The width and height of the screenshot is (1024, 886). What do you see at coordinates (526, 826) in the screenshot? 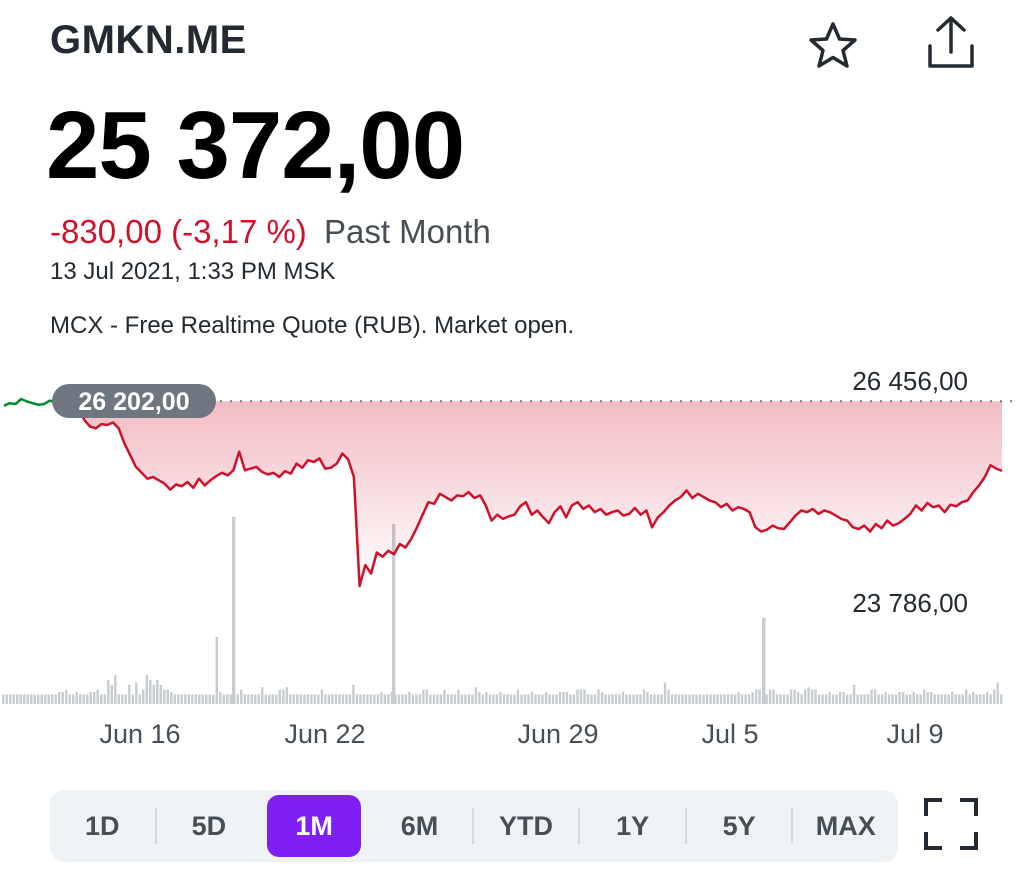
I see `range-tab-ytd: YTD` at bounding box center [526, 826].